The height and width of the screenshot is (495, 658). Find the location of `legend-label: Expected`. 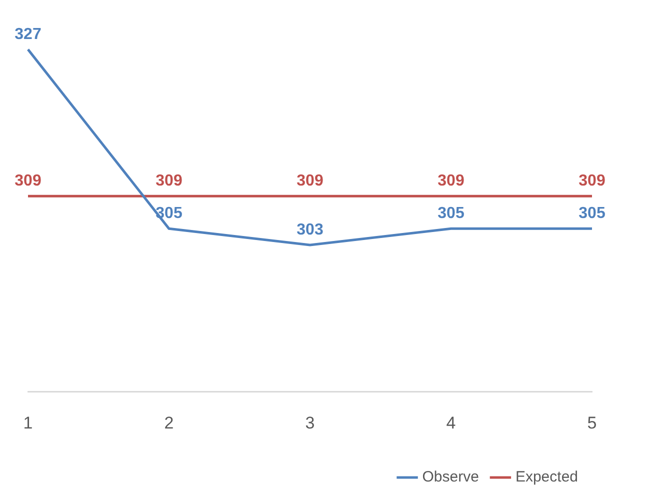

legend-label: Expected is located at coordinates (546, 477).